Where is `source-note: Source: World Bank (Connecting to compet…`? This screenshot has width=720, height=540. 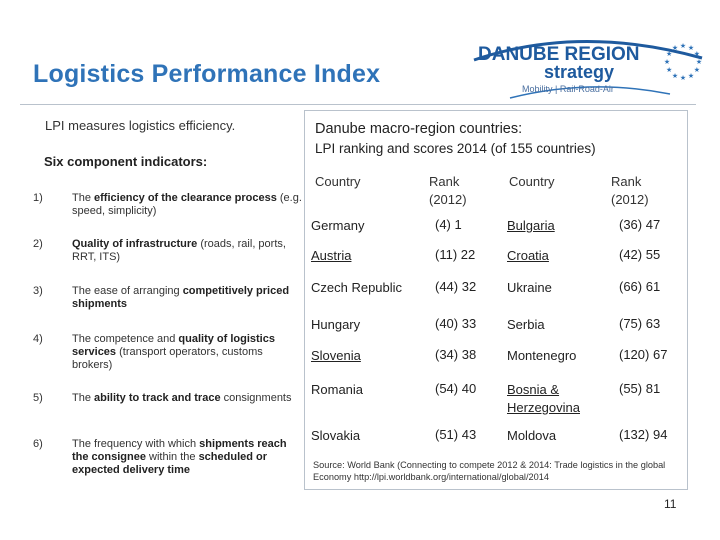
source-note: Source: World Bank (Connecting to compet… is located at coordinates (489, 471).